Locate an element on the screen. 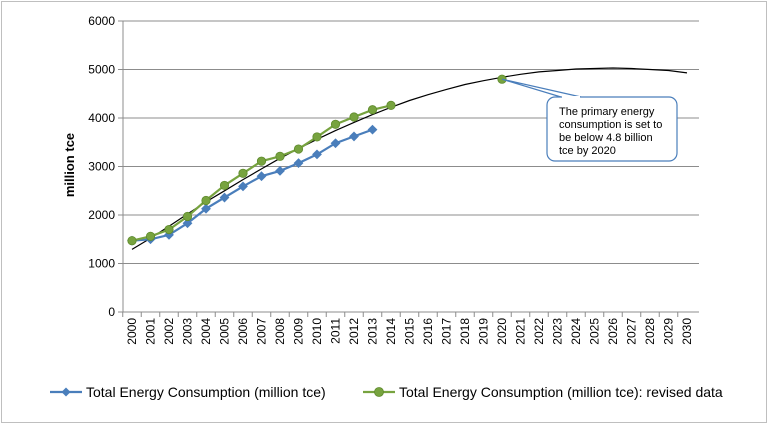 Image resolution: width=770 pixels, height=426 pixels. x-tick-label: 2030 is located at coordinates (687, 331).